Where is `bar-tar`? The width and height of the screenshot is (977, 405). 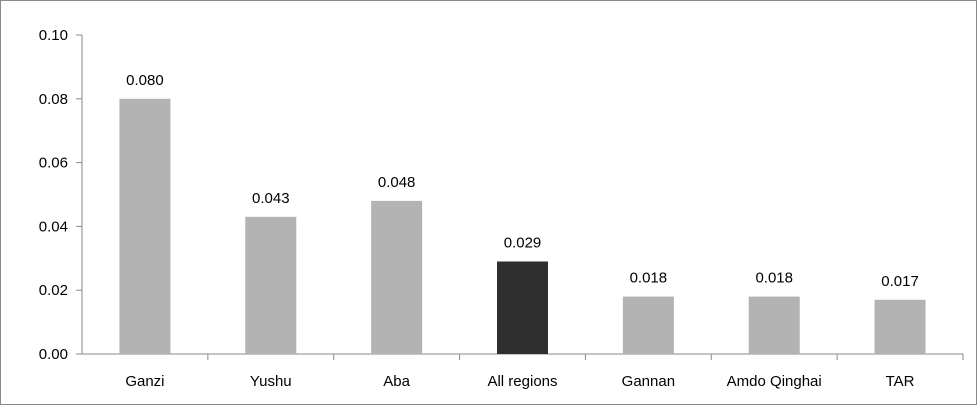
bar-tar is located at coordinates (900, 326).